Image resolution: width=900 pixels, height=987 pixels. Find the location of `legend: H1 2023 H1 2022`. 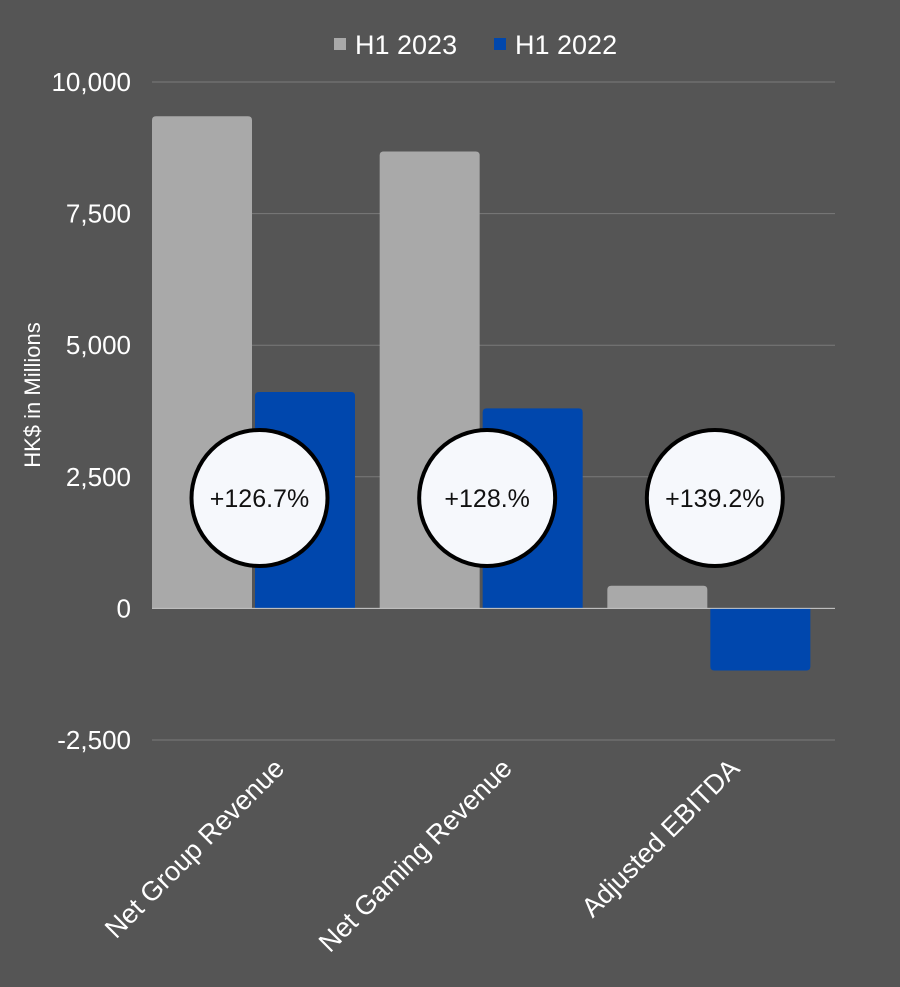

legend: H1 2023 H1 2022 is located at coordinates (475, 45).